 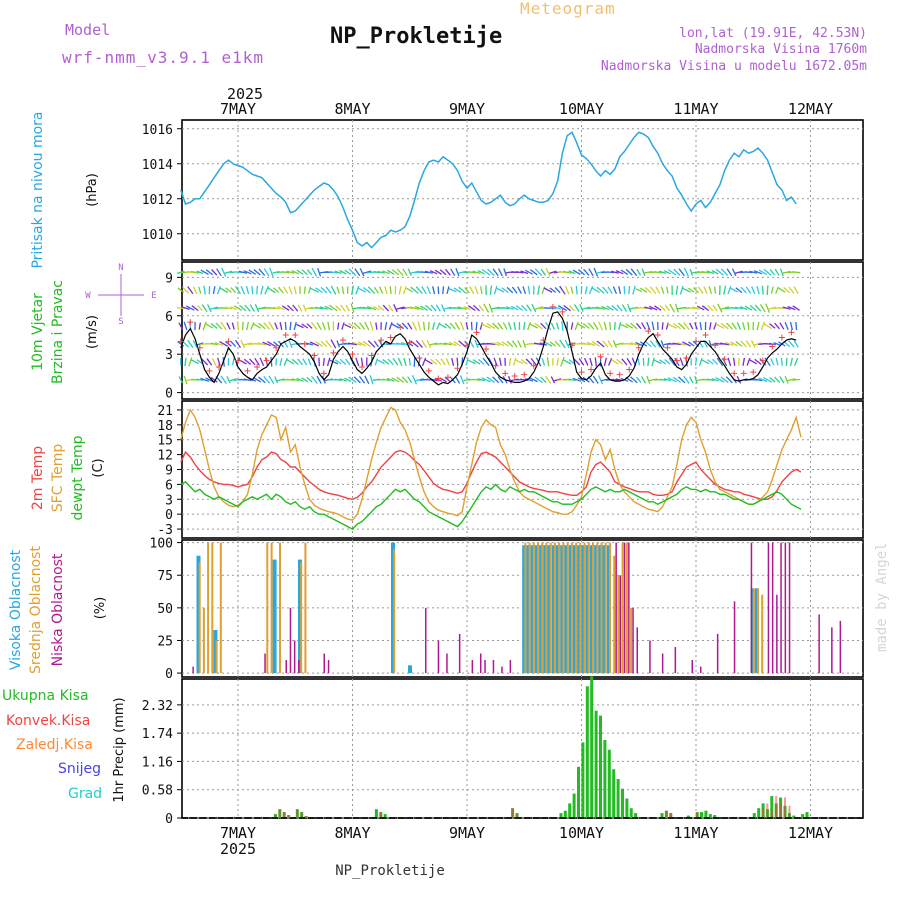 What do you see at coordinates (157, 165) in the screenshot?
I see `pressure-ytick-label: 1014` at bounding box center [157, 165].